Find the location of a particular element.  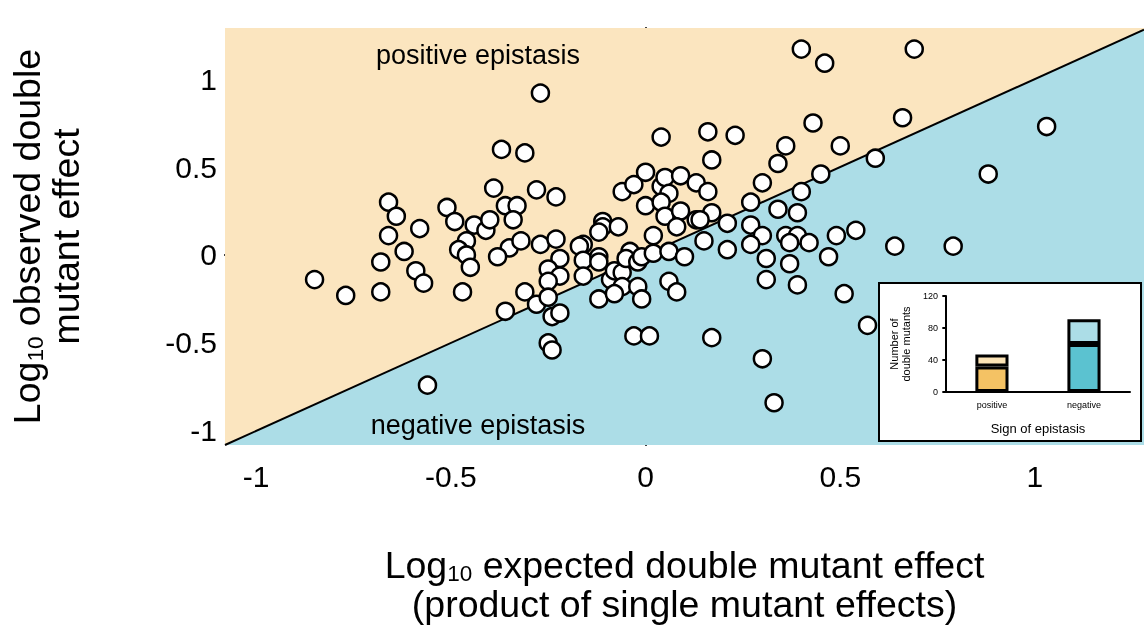

x-tick-label: 0 is located at coordinates (645, 476).